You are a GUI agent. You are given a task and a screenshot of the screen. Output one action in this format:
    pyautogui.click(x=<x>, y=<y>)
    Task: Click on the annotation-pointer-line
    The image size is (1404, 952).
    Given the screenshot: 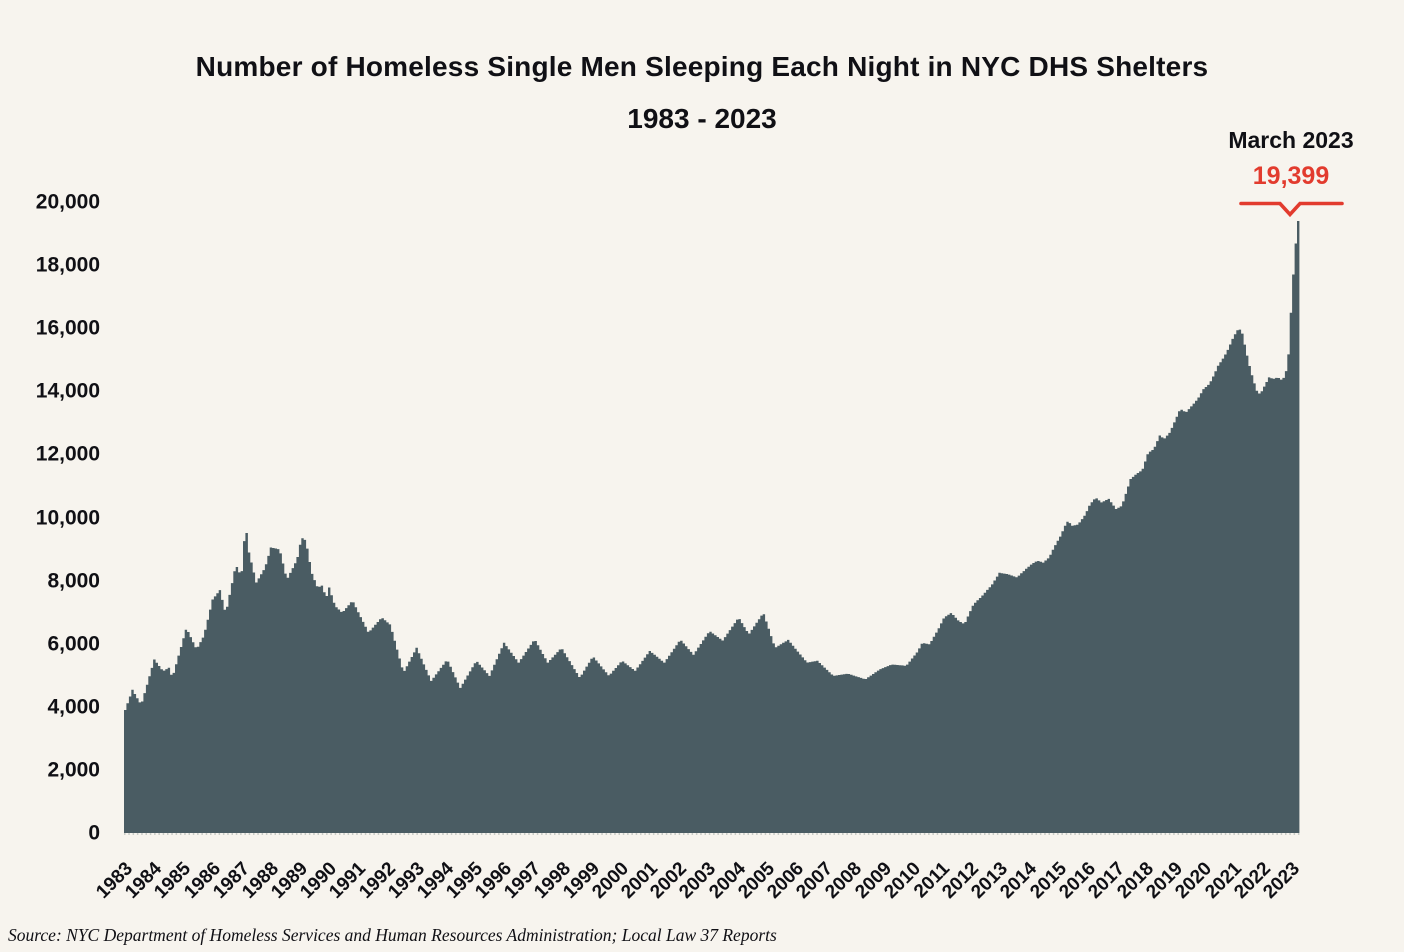 What is the action you would take?
    pyautogui.click(x=1291, y=209)
    